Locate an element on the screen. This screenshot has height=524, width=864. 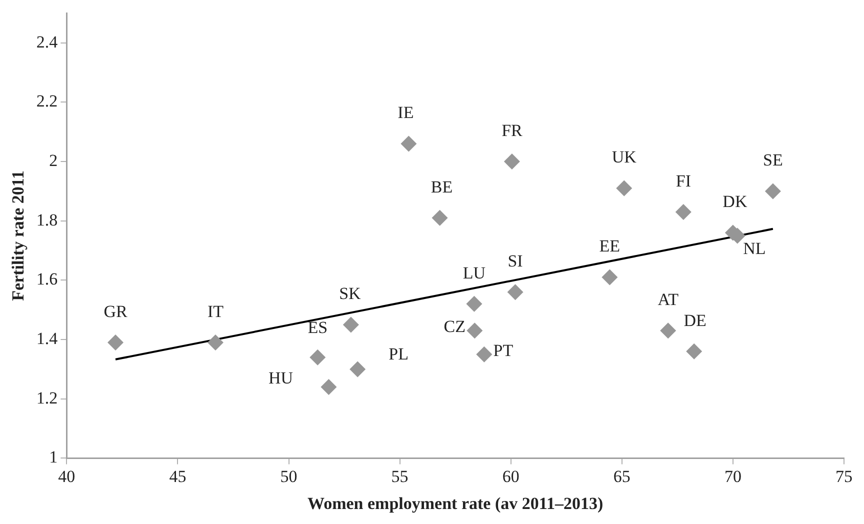
annotation: NL is located at coordinates (754, 248).